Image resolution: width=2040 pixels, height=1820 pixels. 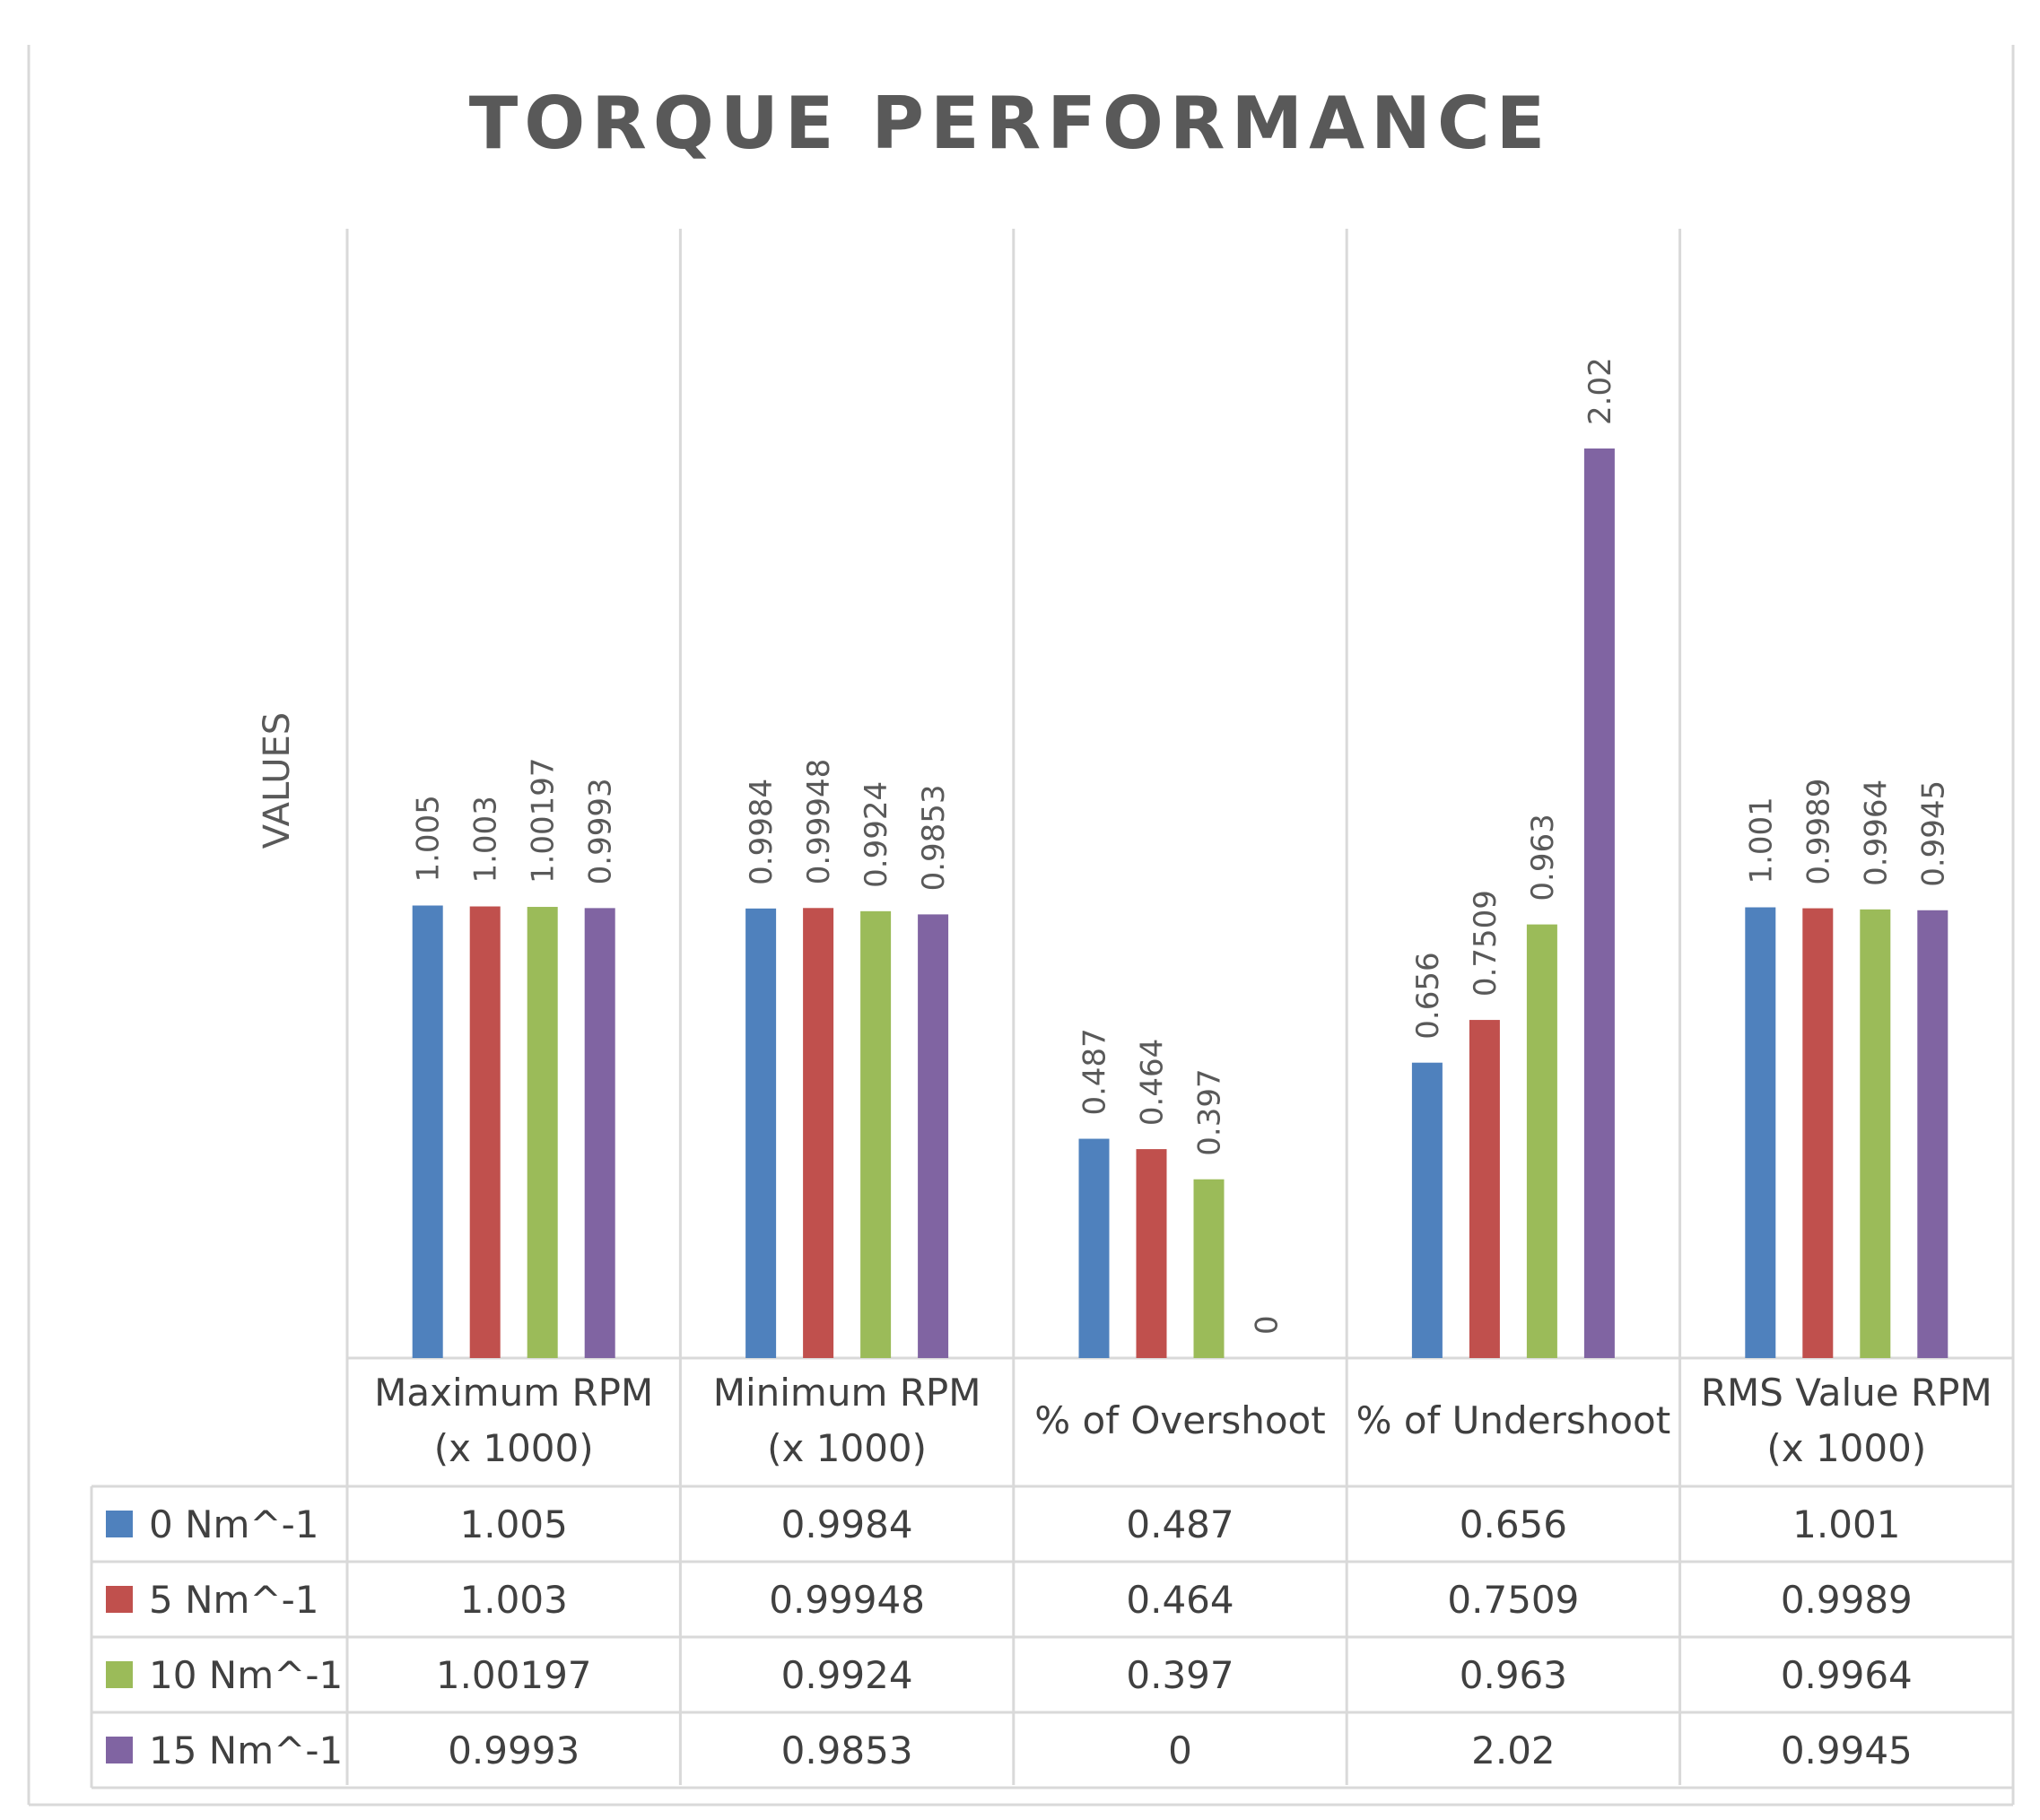 I want to click on table-cell: 2.02, so click(x=1513, y=1750).